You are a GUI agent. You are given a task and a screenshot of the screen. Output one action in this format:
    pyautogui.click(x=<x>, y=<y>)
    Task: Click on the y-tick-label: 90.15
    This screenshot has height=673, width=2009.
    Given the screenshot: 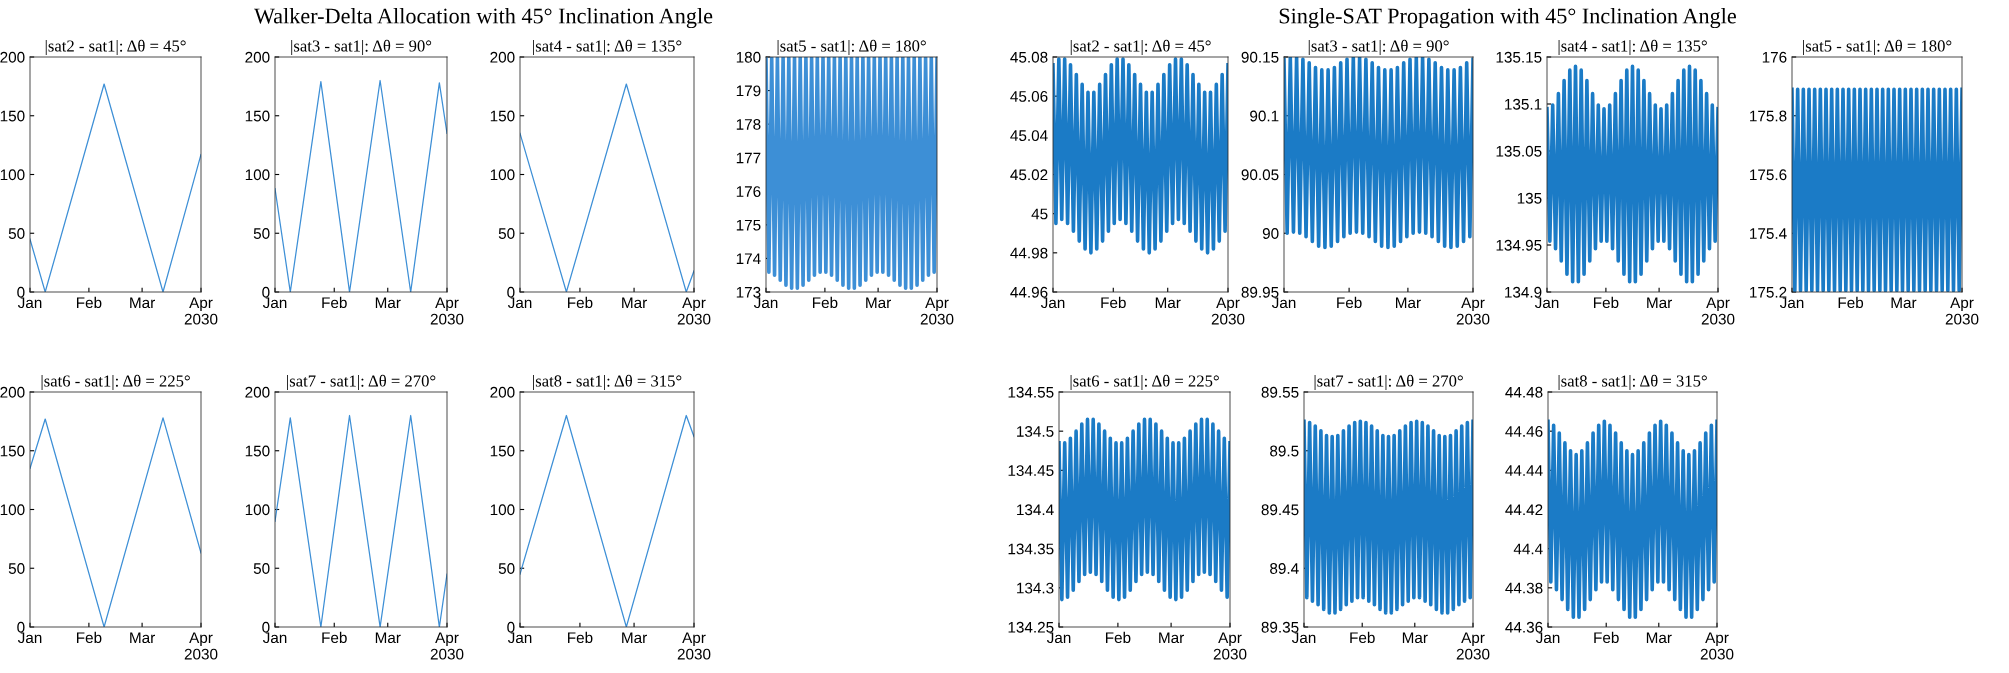 What is the action you would take?
    pyautogui.click(x=1260, y=57)
    